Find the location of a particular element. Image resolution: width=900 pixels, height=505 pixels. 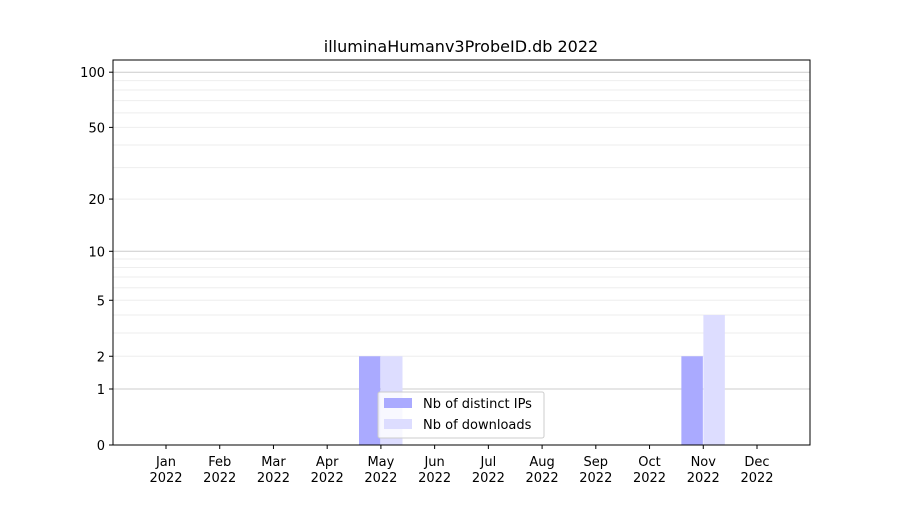

x-tick-label: Aug 2022 is located at coordinates (542, 470).